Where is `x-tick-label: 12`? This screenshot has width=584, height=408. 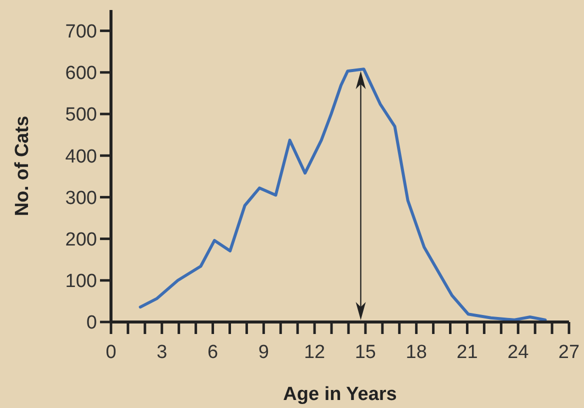 x-tick-label: 12 is located at coordinates (315, 352).